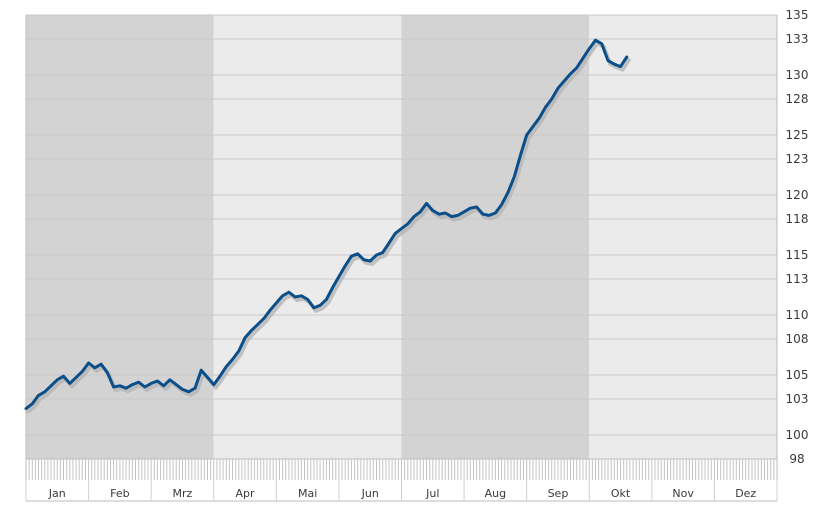  I want to click on x-tick-label-feb: Feb, so click(119, 493).